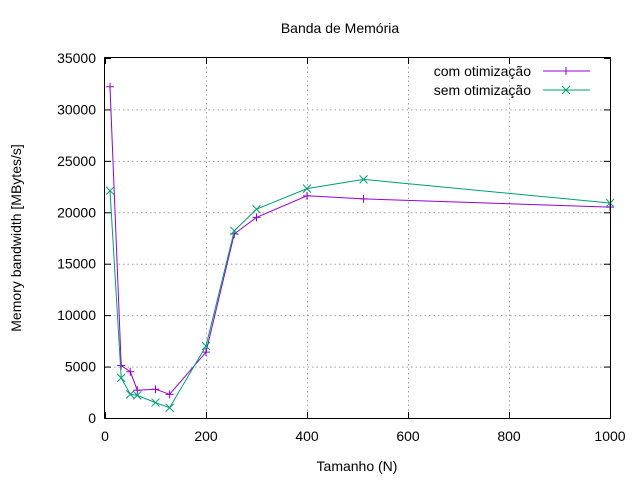 The height and width of the screenshot is (480, 640). I want to click on legend-label: sem otimização, so click(482, 90).